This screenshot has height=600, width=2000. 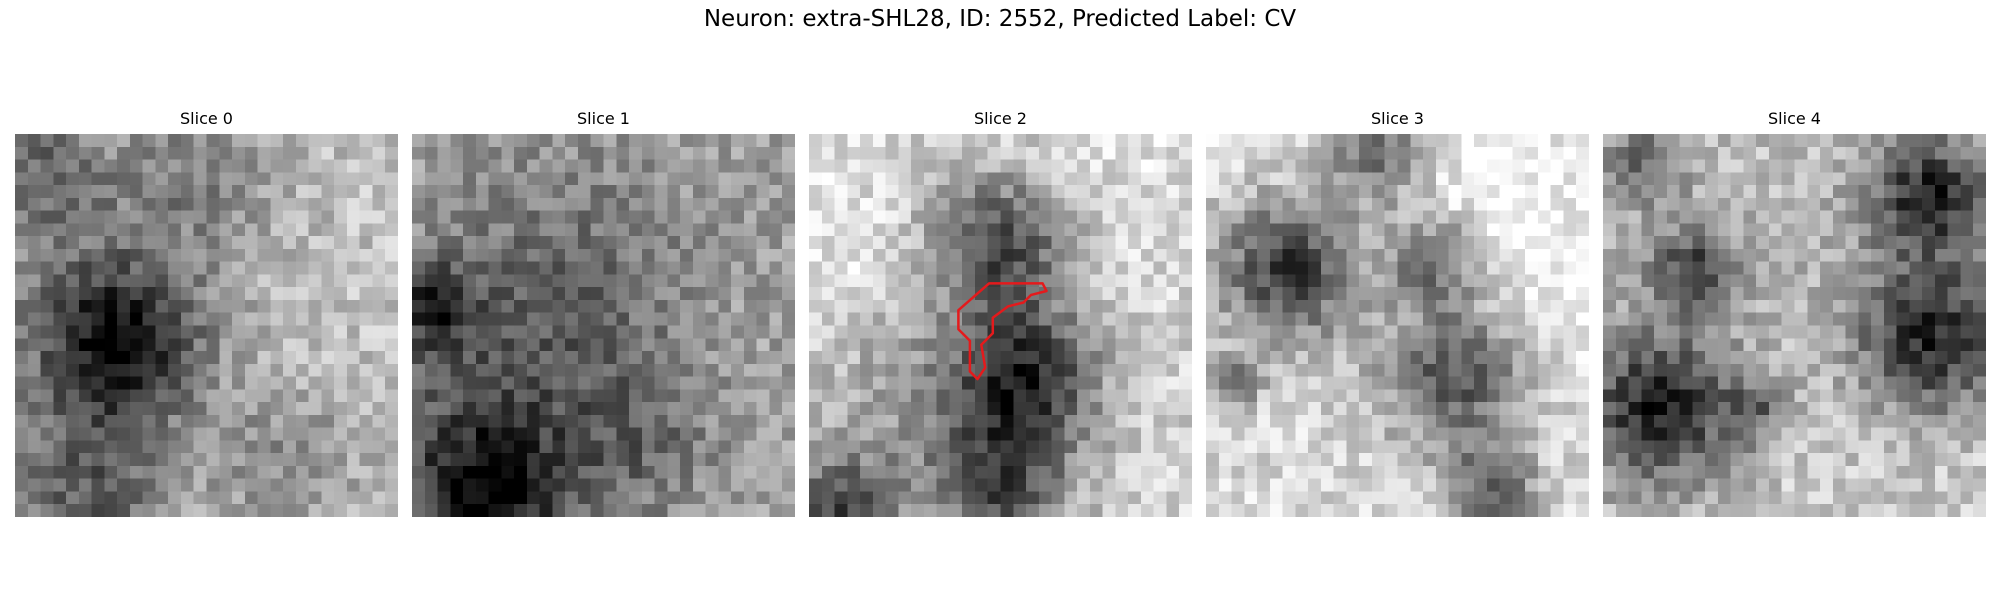 I want to click on slice-panel-0: Slice 0, so click(x=206, y=311).